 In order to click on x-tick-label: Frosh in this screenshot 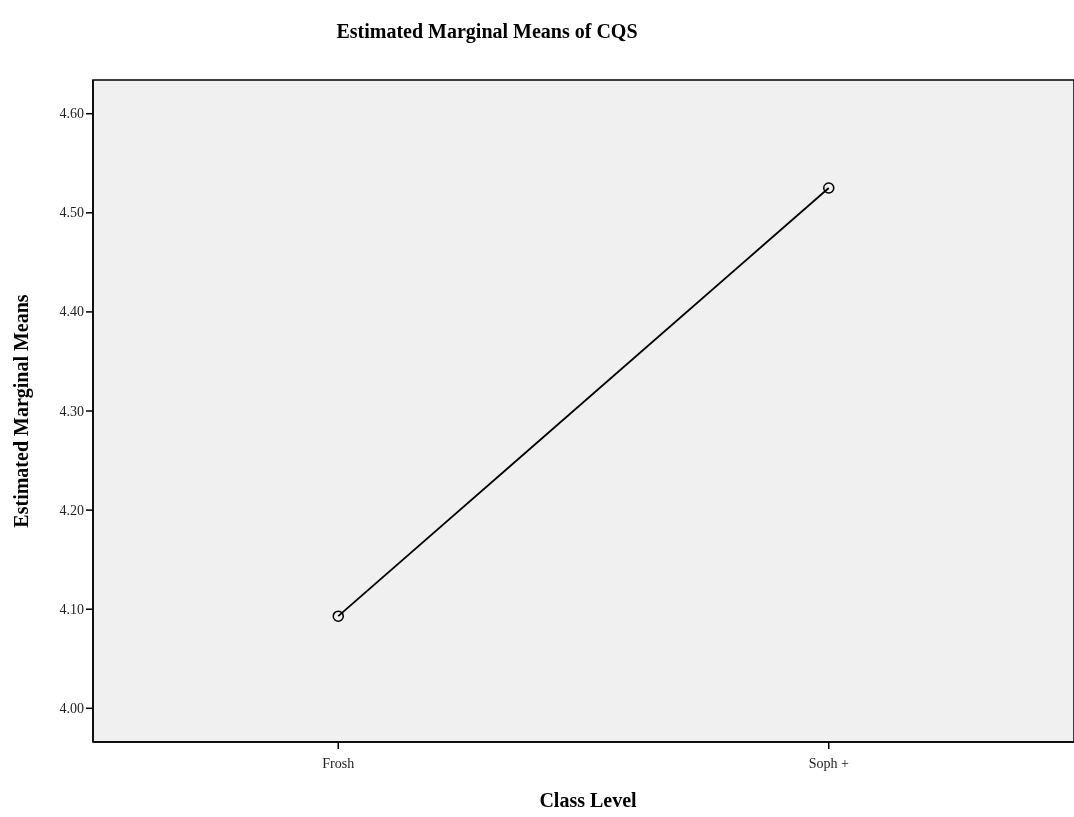, I will do `click(338, 763)`.